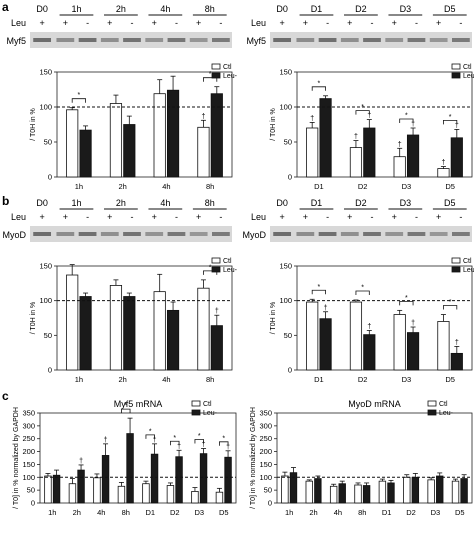 This screenshot has width=474, height=550. What do you see at coordinates (28, 425) in the screenshot?
I see `y-tick-label: 300` at bounding box center [28, 425].